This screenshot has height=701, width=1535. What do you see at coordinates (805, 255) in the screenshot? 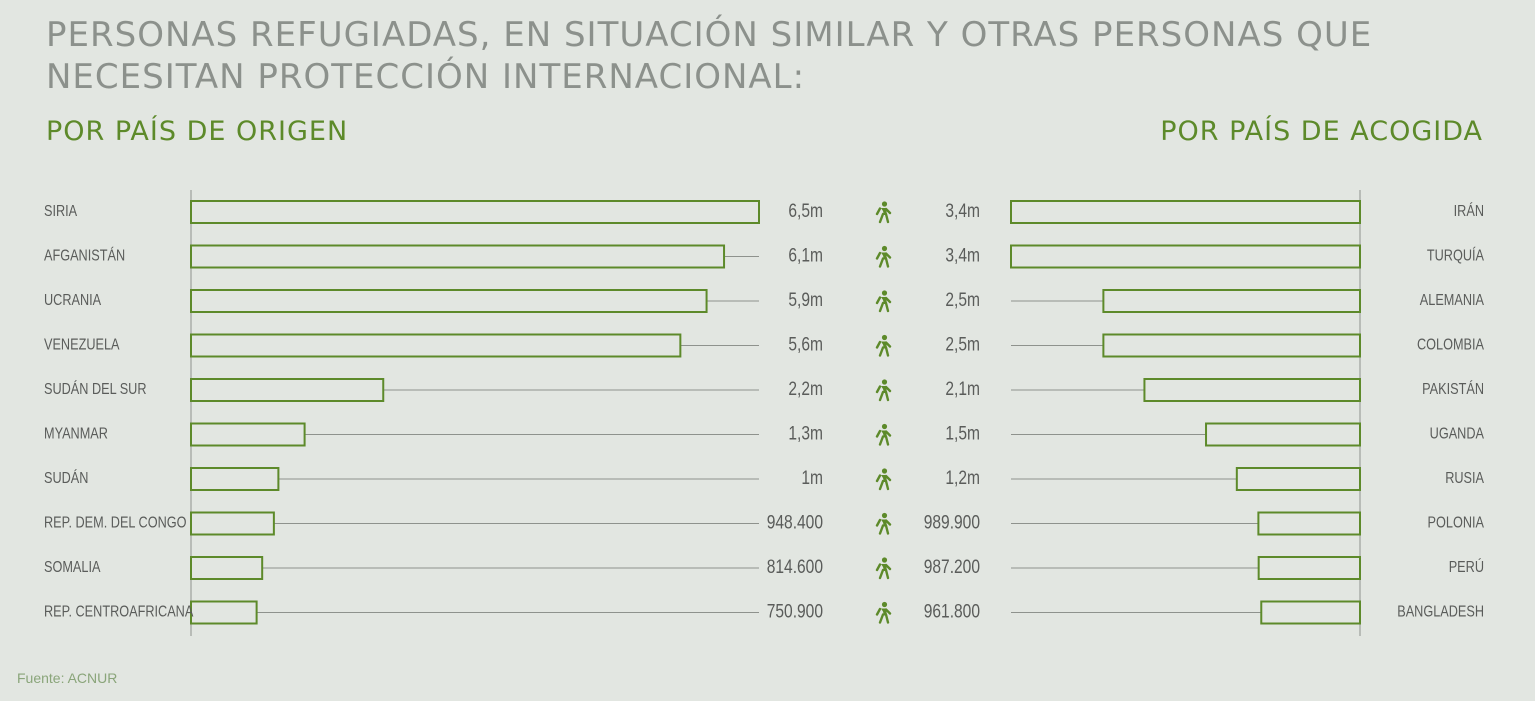
I see `origin-value-label: 6,1m` at bounding box center [805, 255].